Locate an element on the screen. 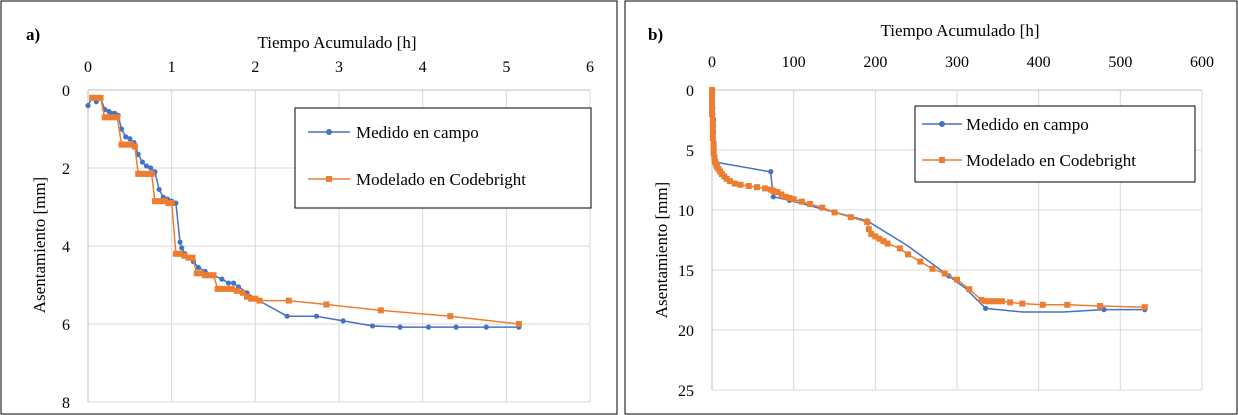 The height and width of the screenshot is (415, 1238). chart-b-y-tick-label: 5 is located at coordinates (690, 151).